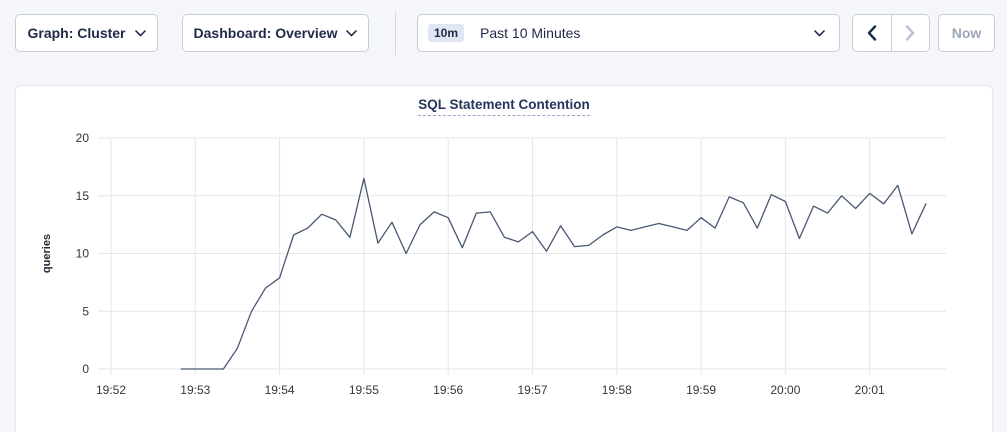 This screenshot has height=432, width=1007. I want to click on chart-title-row: SQL Statement Contention, so click(504, 106).